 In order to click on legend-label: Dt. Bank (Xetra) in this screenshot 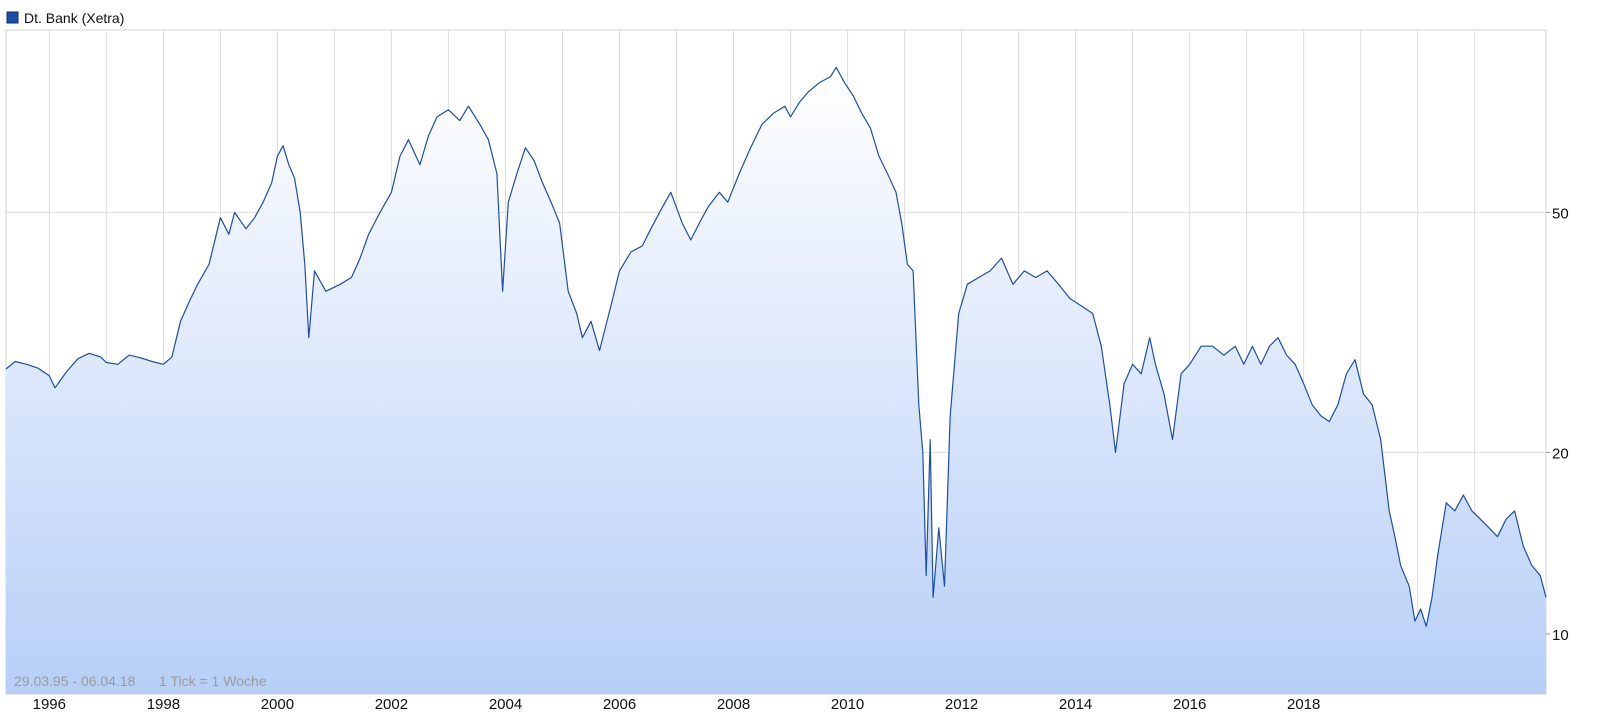, I will do `click(74, 18)`.